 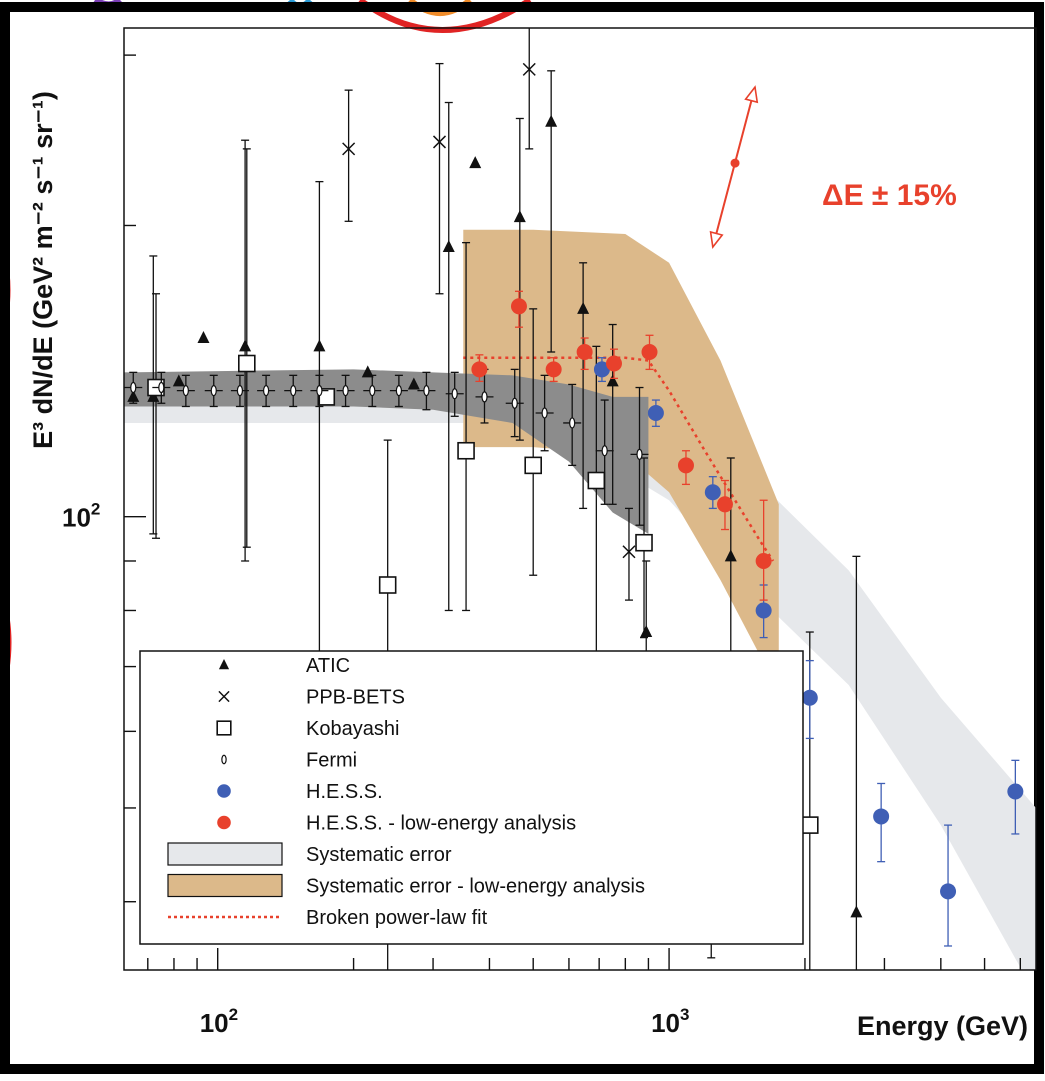 I want to click on y-tick-label-100: 102, so click(x=81, y=516).